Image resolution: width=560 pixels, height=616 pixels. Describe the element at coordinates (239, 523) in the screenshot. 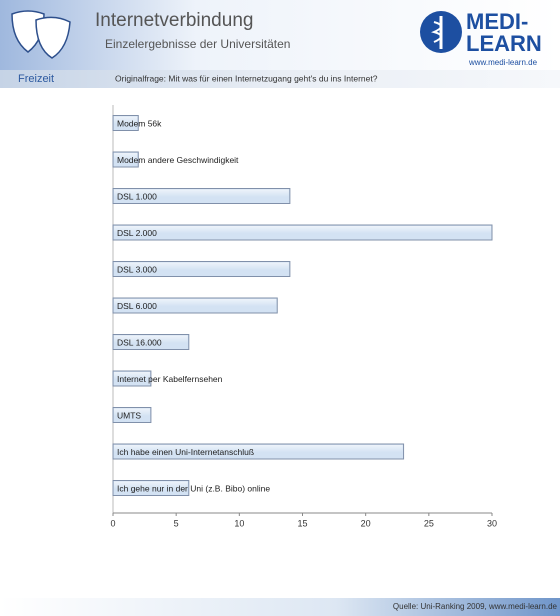

I see `x-tick-label: 10` at that location.